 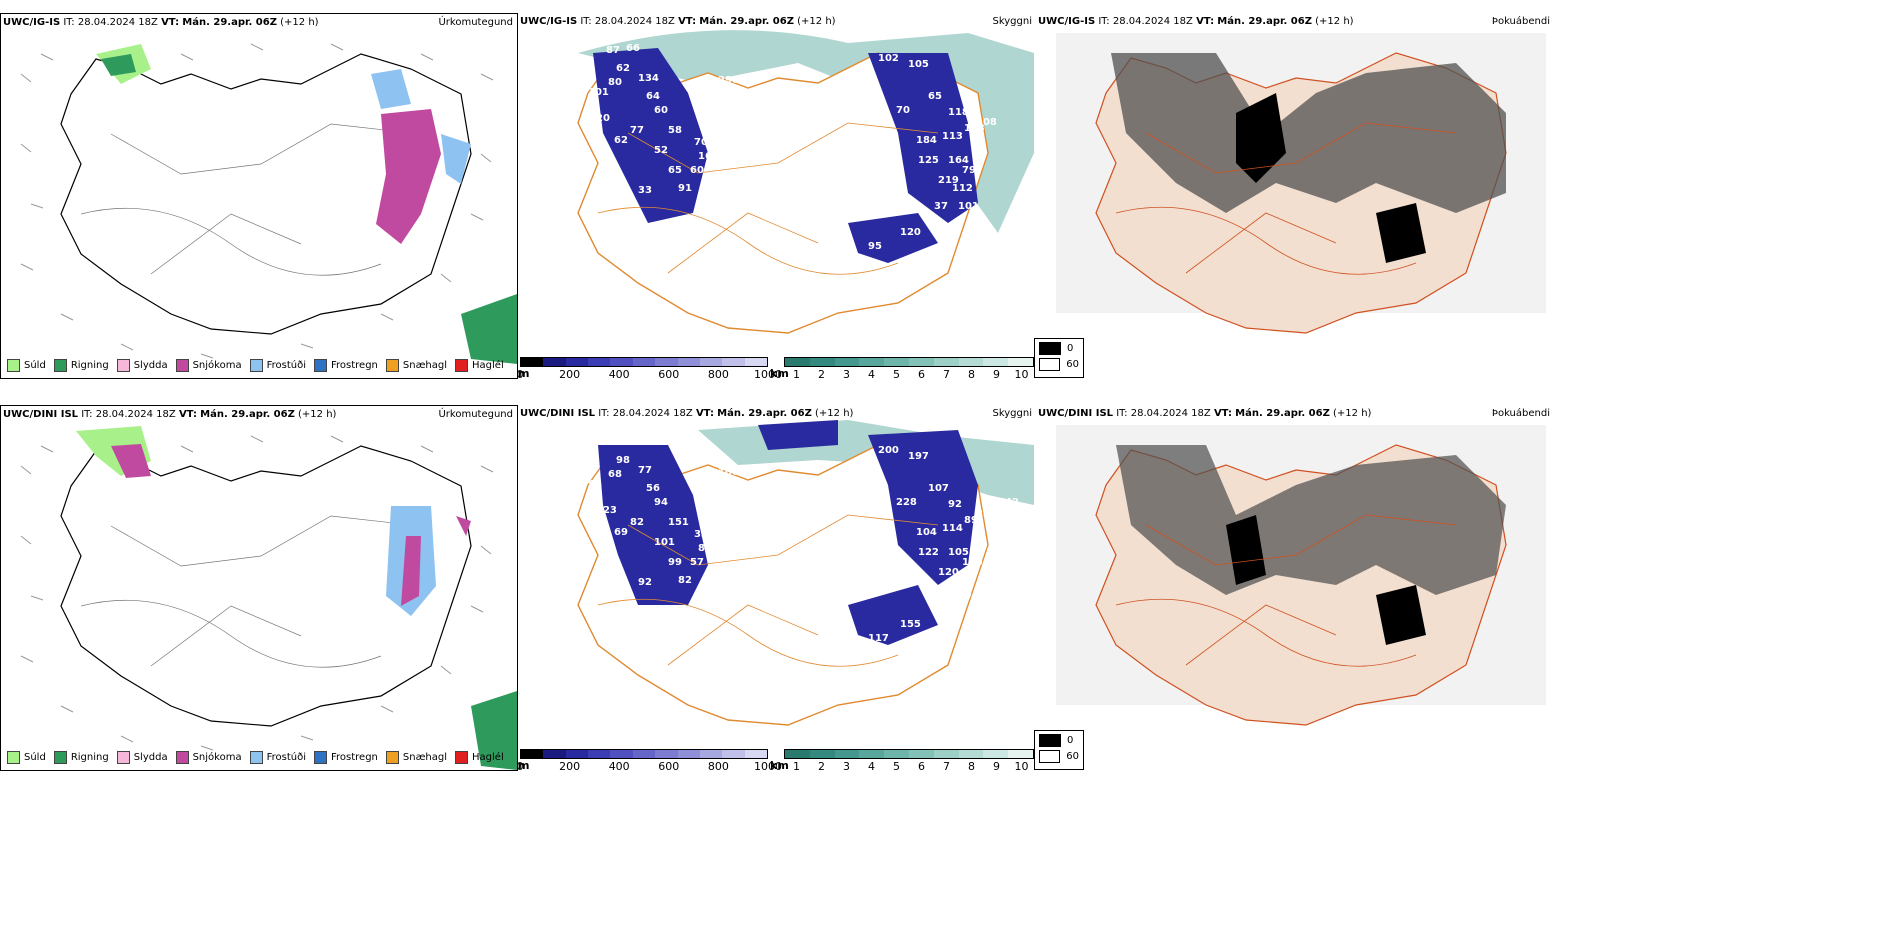 I want to click on visibility-value: 228, so click(x=906, y=502).